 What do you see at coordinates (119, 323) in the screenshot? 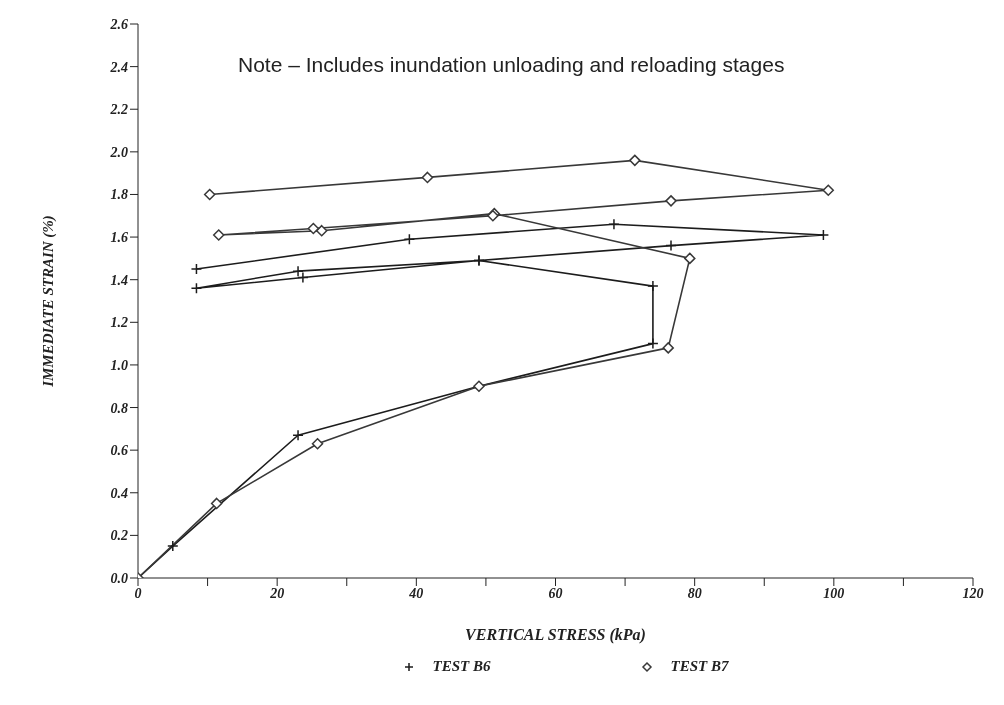
I see `y-tick-label: 1.2` at bounding box center [119, 323].